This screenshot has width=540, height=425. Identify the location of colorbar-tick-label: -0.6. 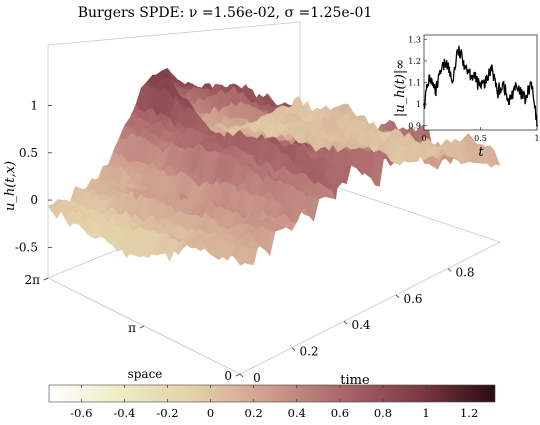
(81, 413).